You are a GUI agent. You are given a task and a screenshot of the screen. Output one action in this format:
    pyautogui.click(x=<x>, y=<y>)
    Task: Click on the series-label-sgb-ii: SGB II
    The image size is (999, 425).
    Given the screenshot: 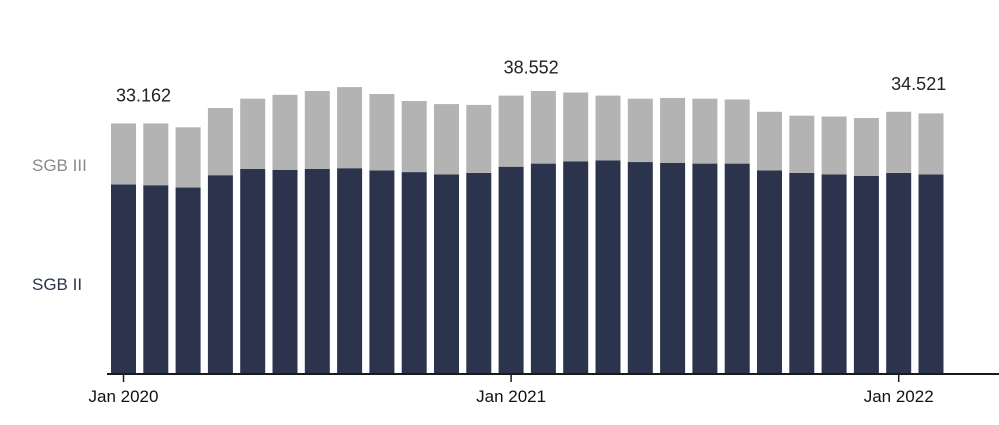 What is the action you would take?
    pyautogui.click(x=57, y=284)
    